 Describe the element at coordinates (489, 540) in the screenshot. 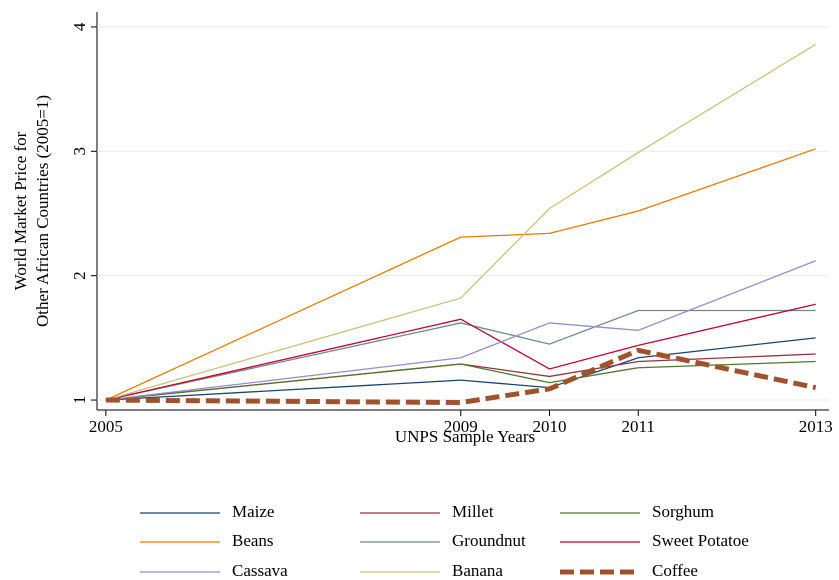

I see `legend-label: Groundnut` at that location.